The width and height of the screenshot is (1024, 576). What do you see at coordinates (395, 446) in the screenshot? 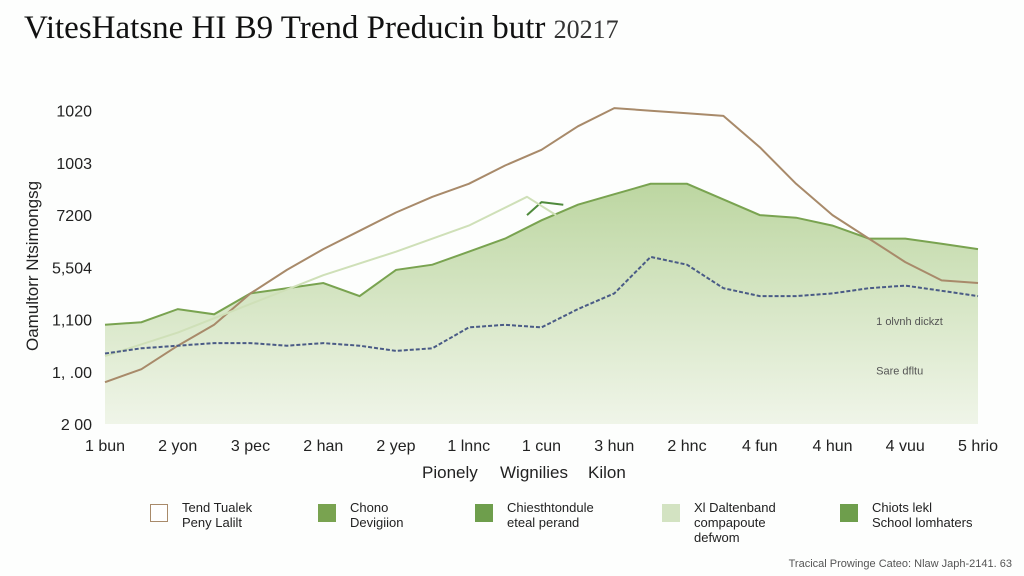
I see `x-tick-label: 2 yep` at bounding box center [395, 446].